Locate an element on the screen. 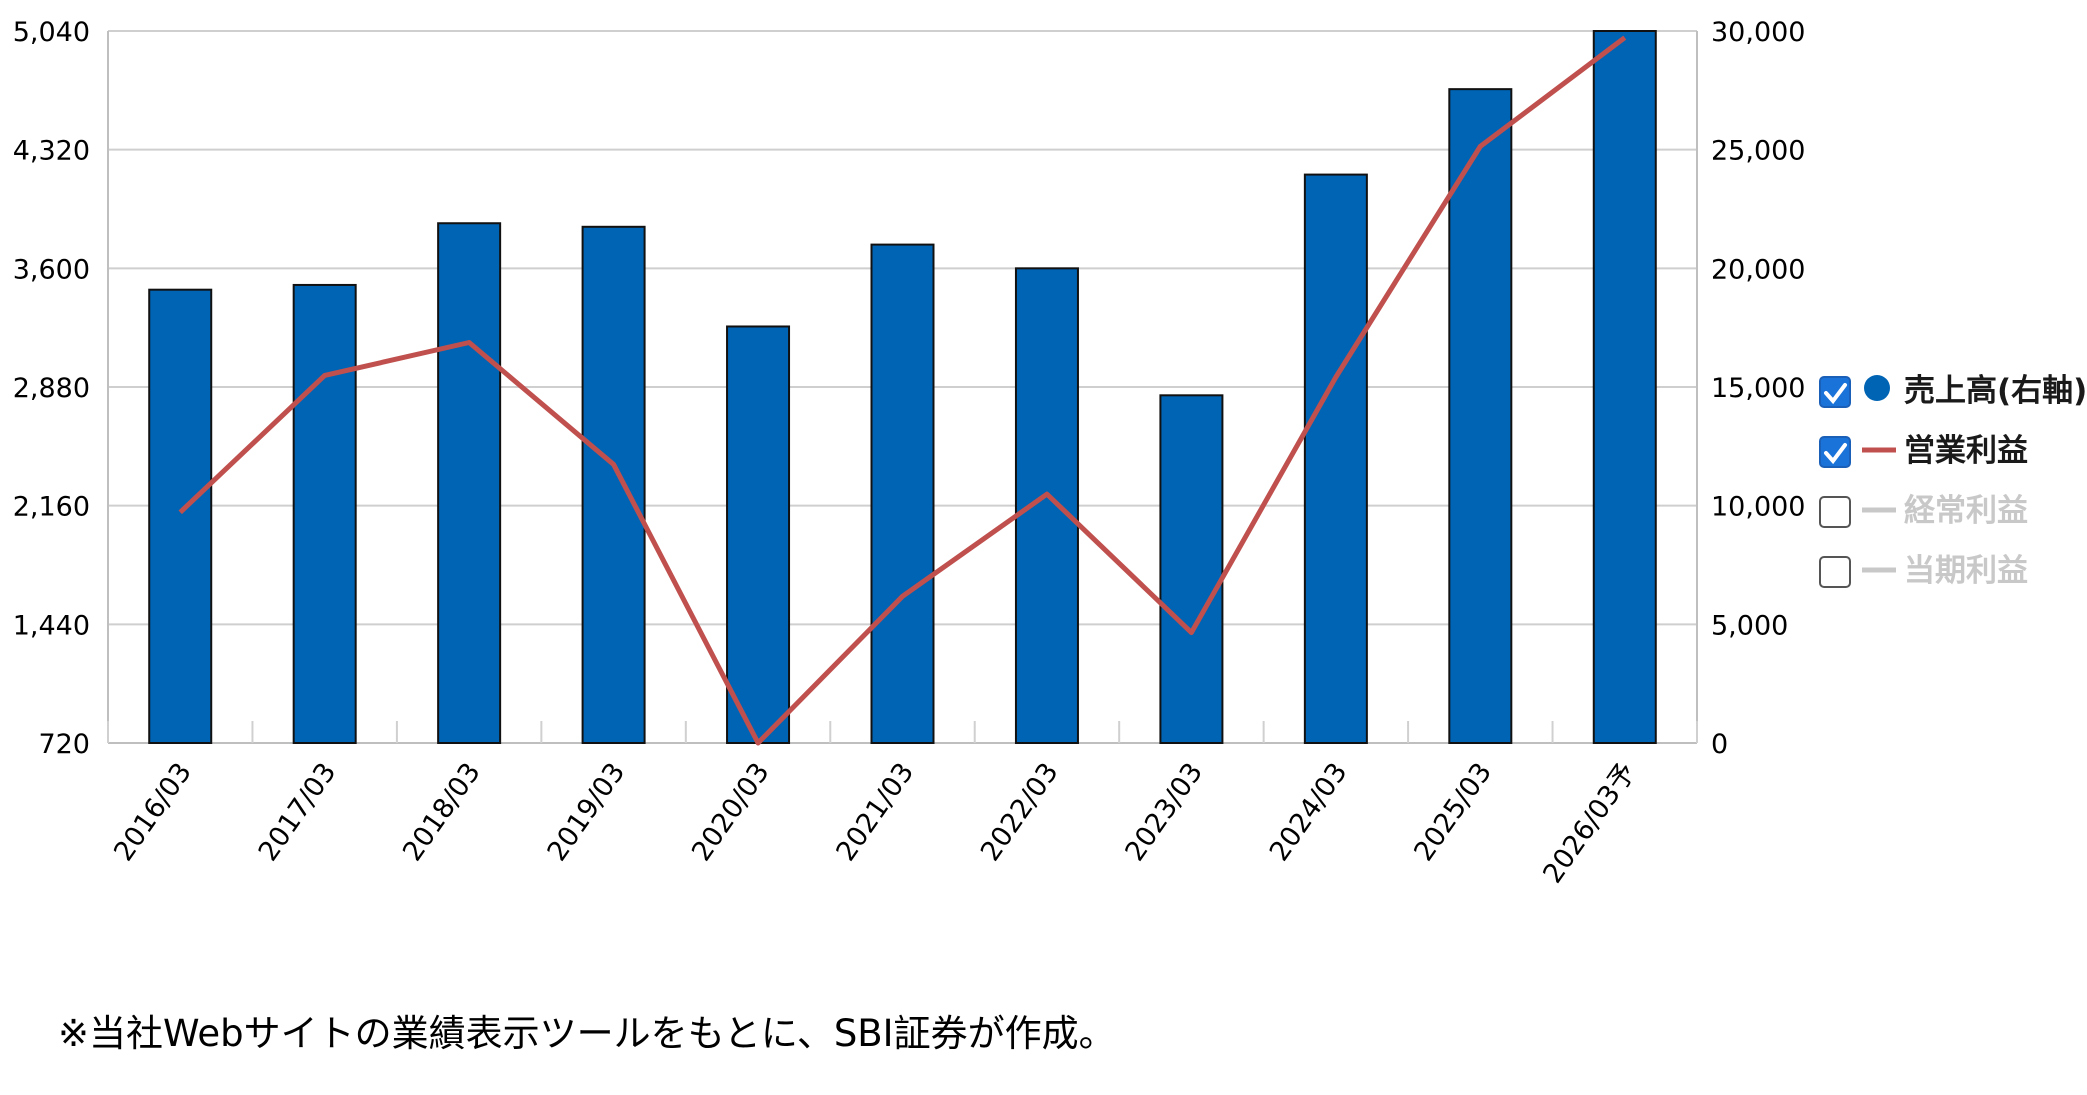 The image size is (2087, 1095). right-tick-label: 5,000 is located at coordinates (1749, 625).